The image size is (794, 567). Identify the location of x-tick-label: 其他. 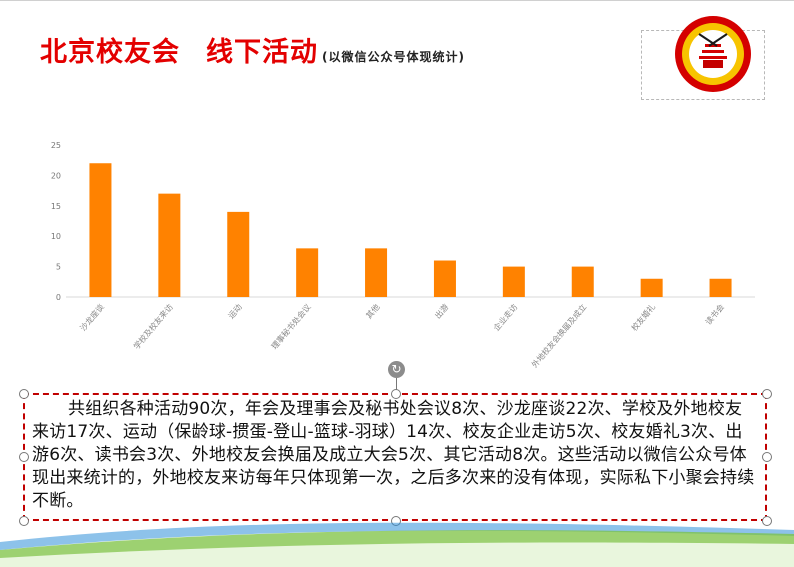
(373, 311).